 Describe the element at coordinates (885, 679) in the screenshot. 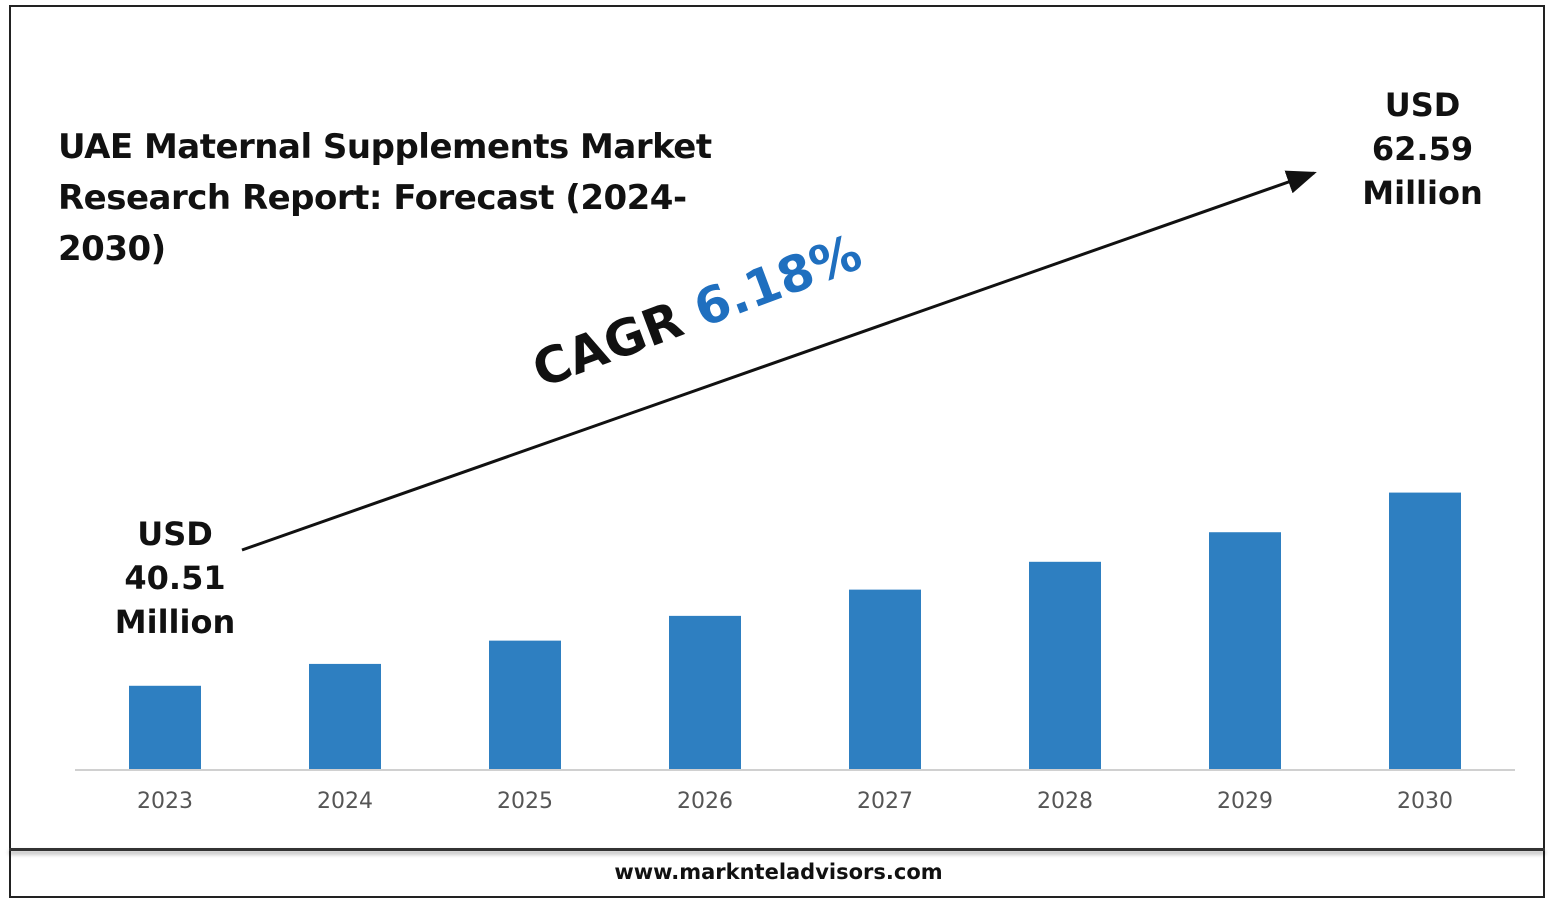

I see `bar-2027` at that location.